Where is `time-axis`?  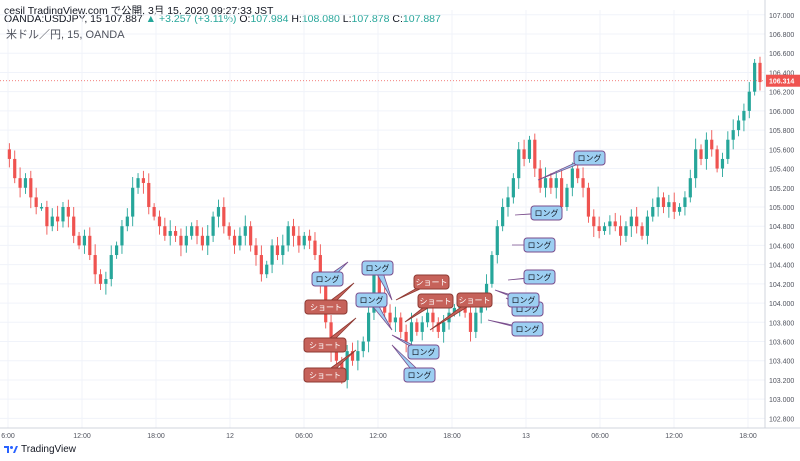 time-axis is located at coordinates (400, 435).